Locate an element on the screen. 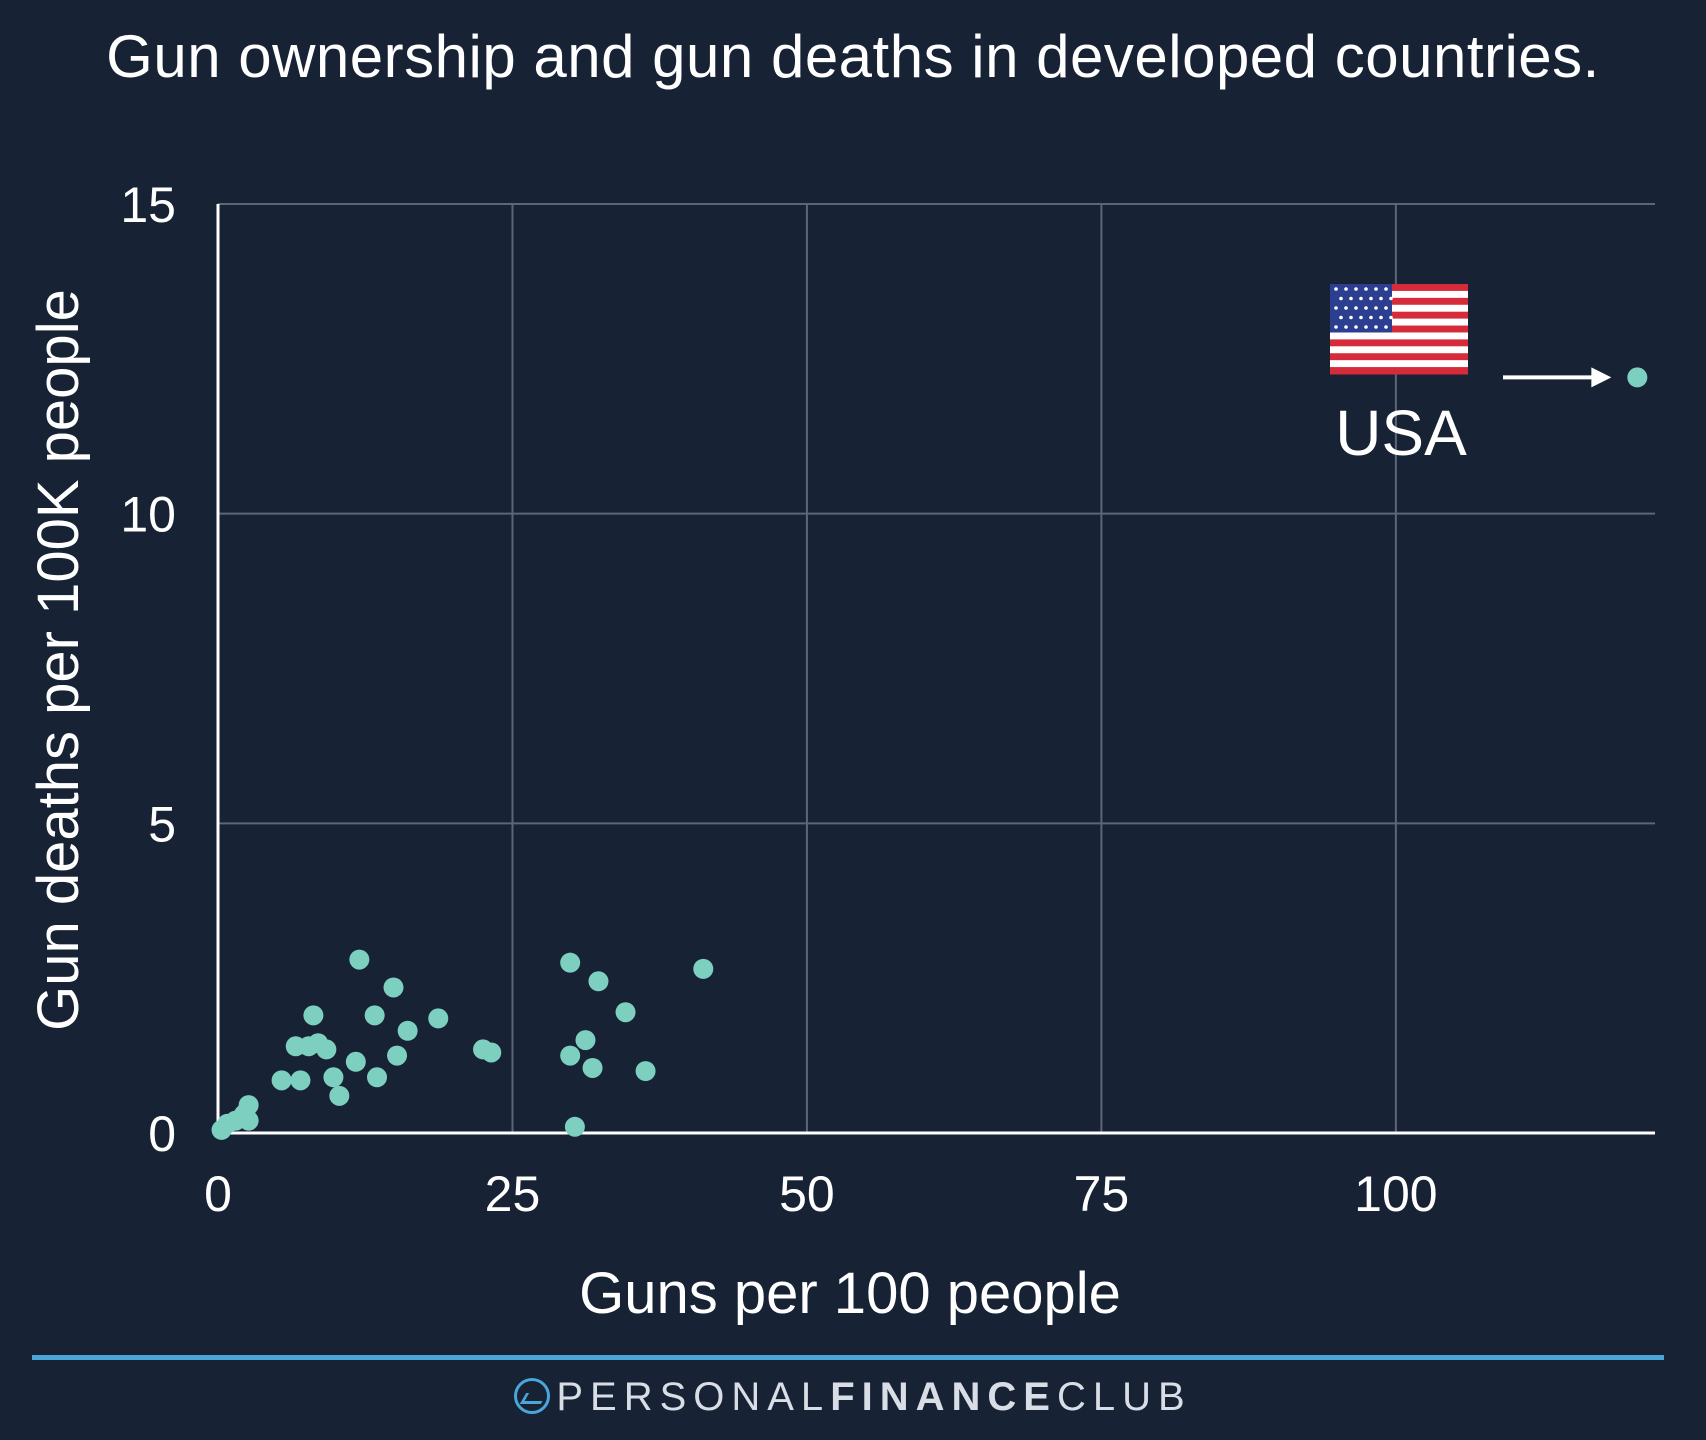 The width and height of the screenshot is (1706, 1440). x-tick-label: 100 is located at coordinates (1395, 1194).